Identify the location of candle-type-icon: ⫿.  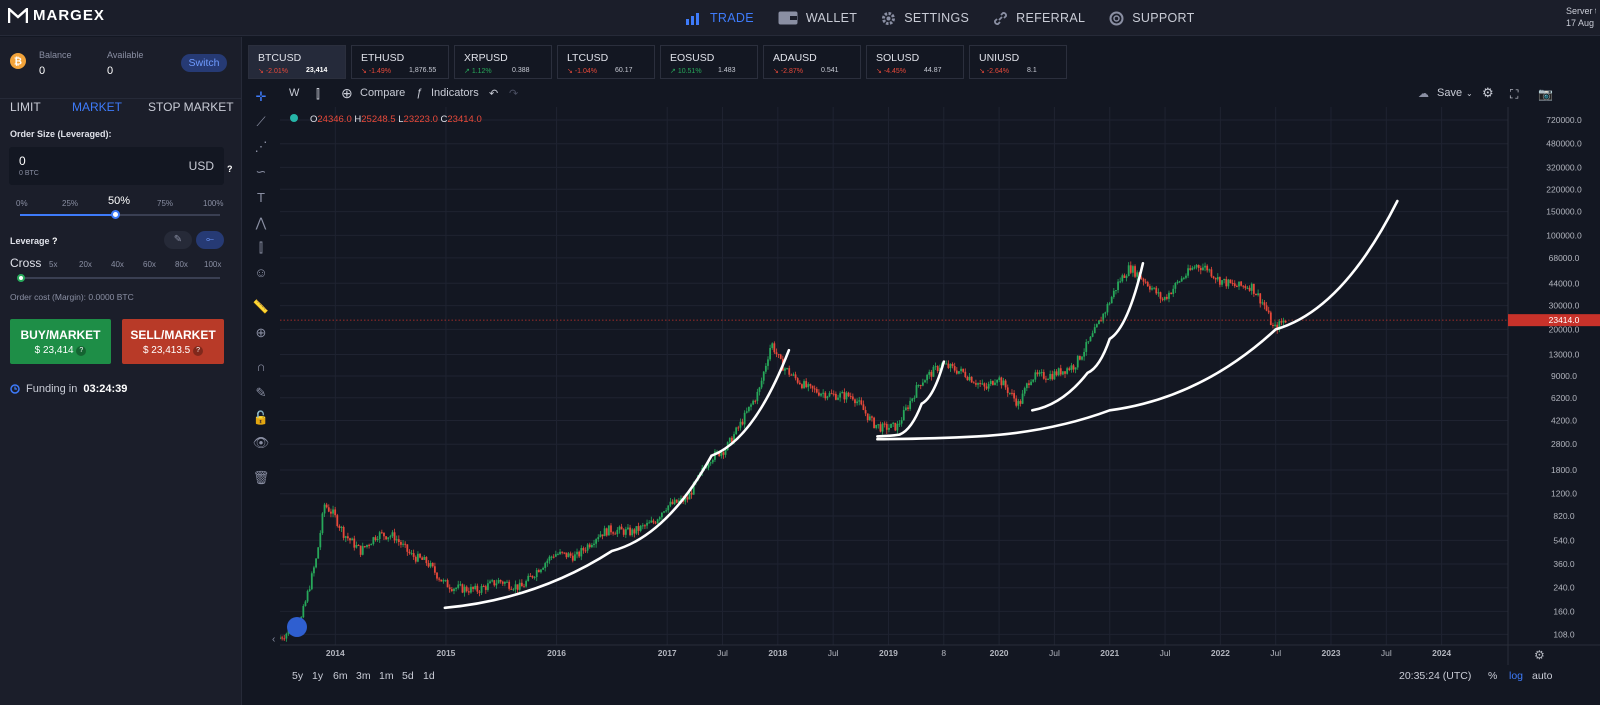
(318, 94).